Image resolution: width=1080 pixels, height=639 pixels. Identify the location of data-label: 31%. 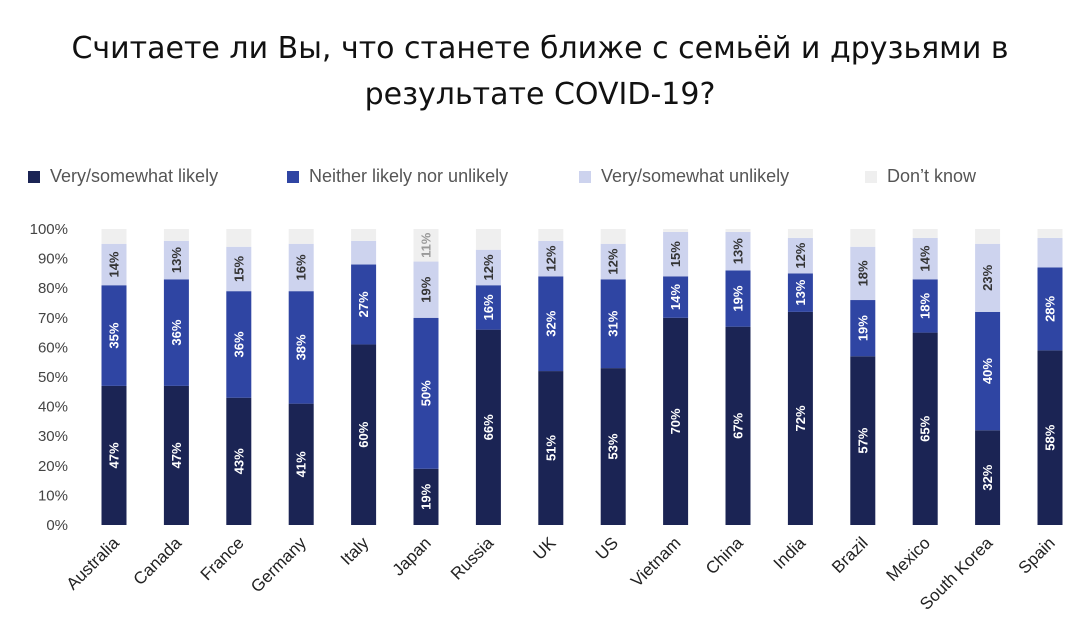
(613, 323).